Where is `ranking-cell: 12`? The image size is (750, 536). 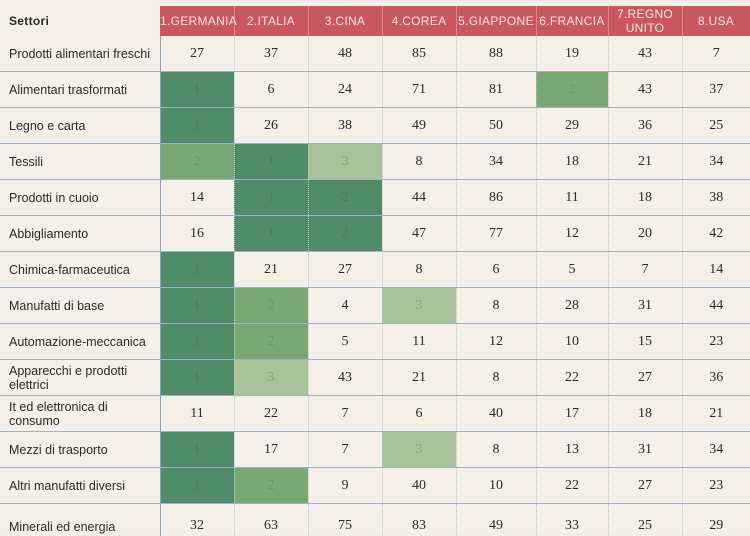
ranking-cell: 12 is located at coordinates (572, 234).